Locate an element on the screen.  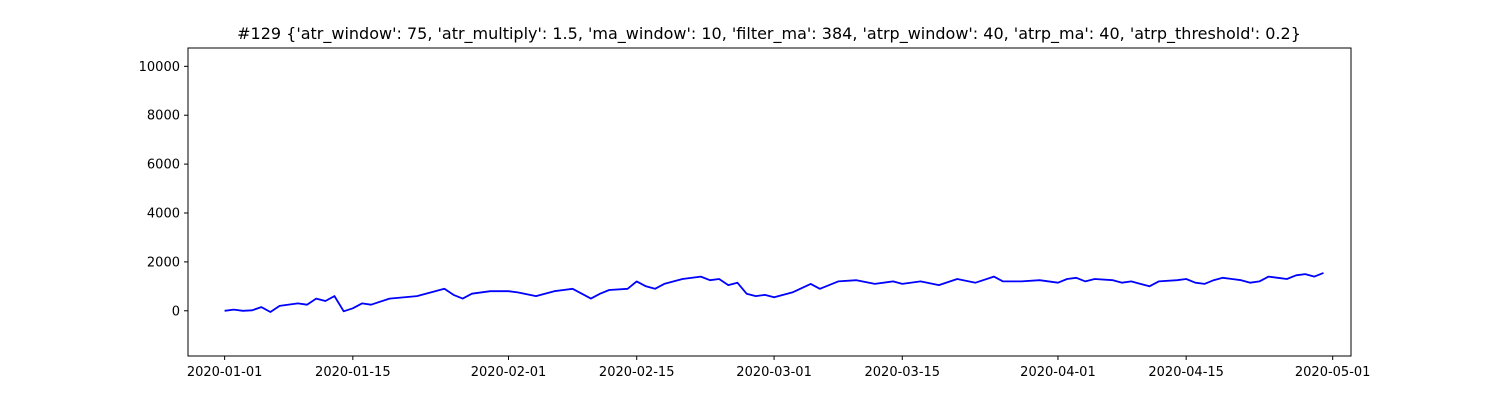
y-tick-label: 4000 is located at coordinates (163, 214).